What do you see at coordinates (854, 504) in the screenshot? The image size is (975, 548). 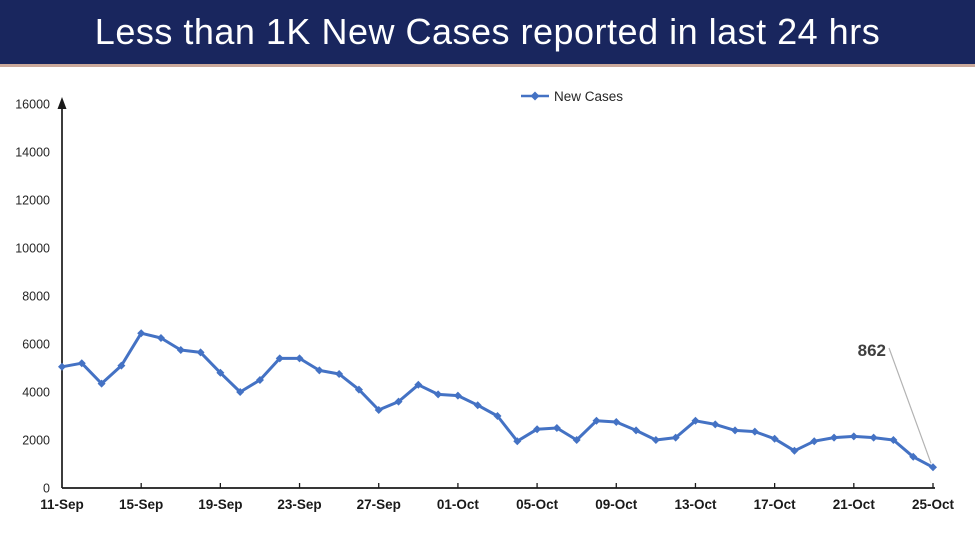 I see `x-tick-label: 21-Oct` at bounding box center [854, 504].